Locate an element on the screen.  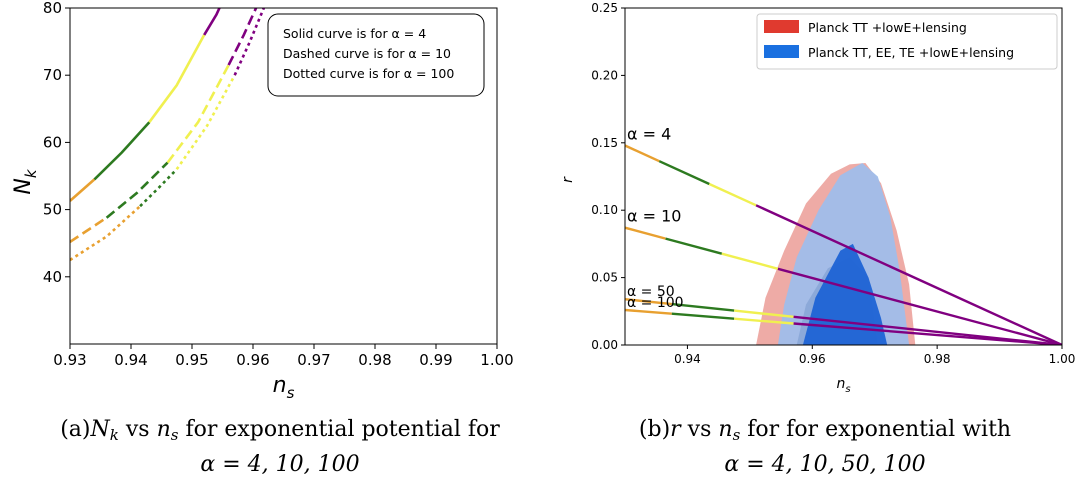
chart-a-ytick-label: 50 is located at coordinates (52, 210).